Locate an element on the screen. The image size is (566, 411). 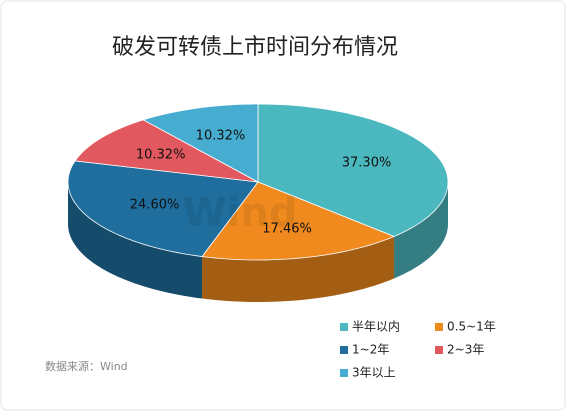
legend-label: 0.5~1年 is located at coordinates (471, 327).